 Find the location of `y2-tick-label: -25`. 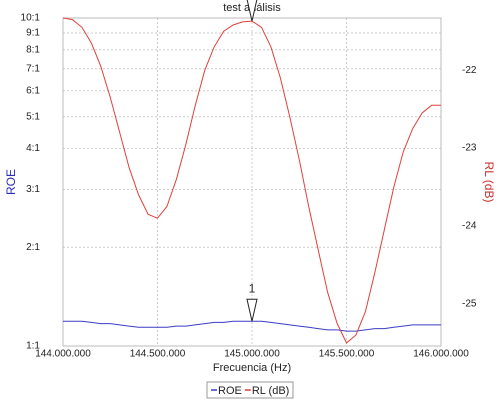

y2-tick-label: -25 is located at coordinates (469, 304).